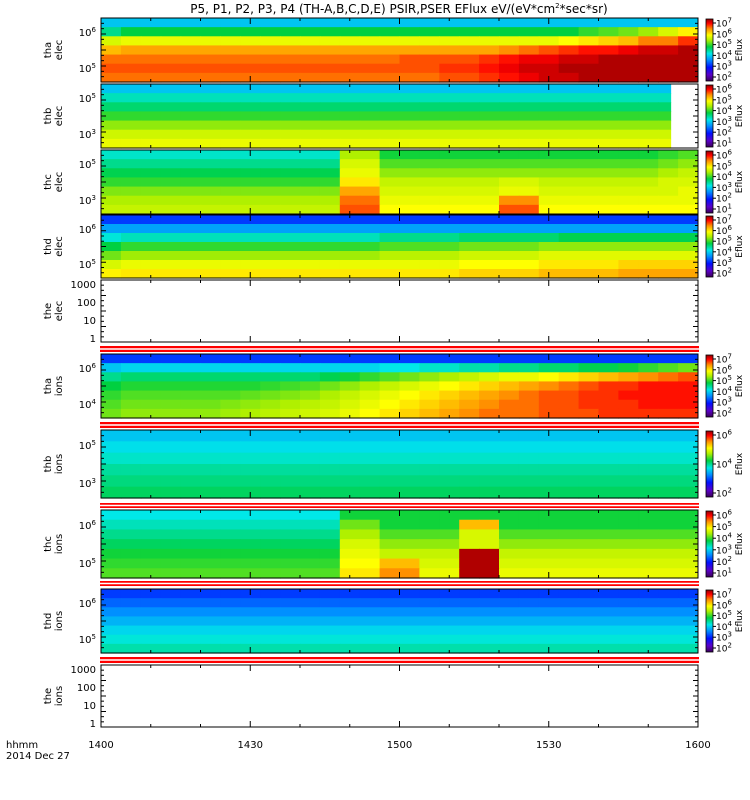 This screenshot has height=800, width=750. Describe the element at coordinates (724, 549) in the screenshot. I see `colorbar-tick-label: 10³` at that location.